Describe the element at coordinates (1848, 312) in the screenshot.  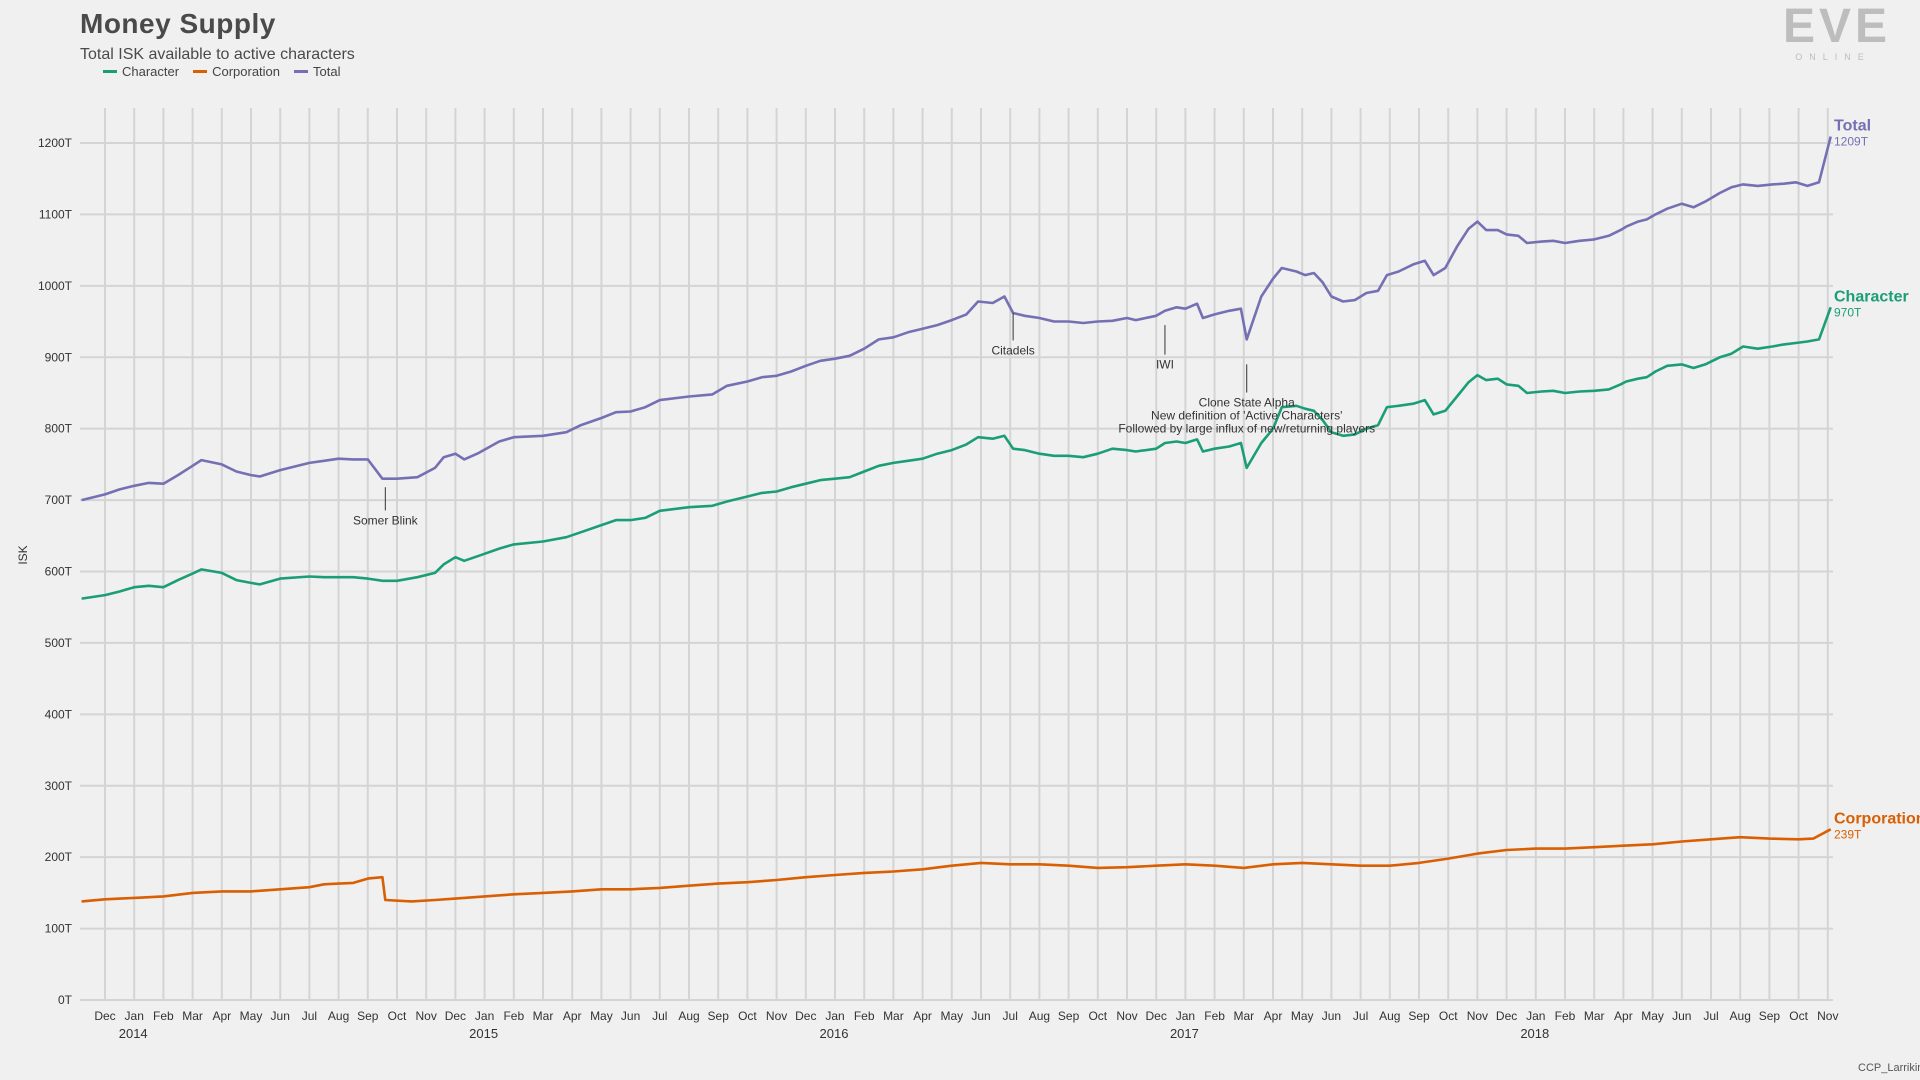
I see `end-value-character: 970T` at that location.